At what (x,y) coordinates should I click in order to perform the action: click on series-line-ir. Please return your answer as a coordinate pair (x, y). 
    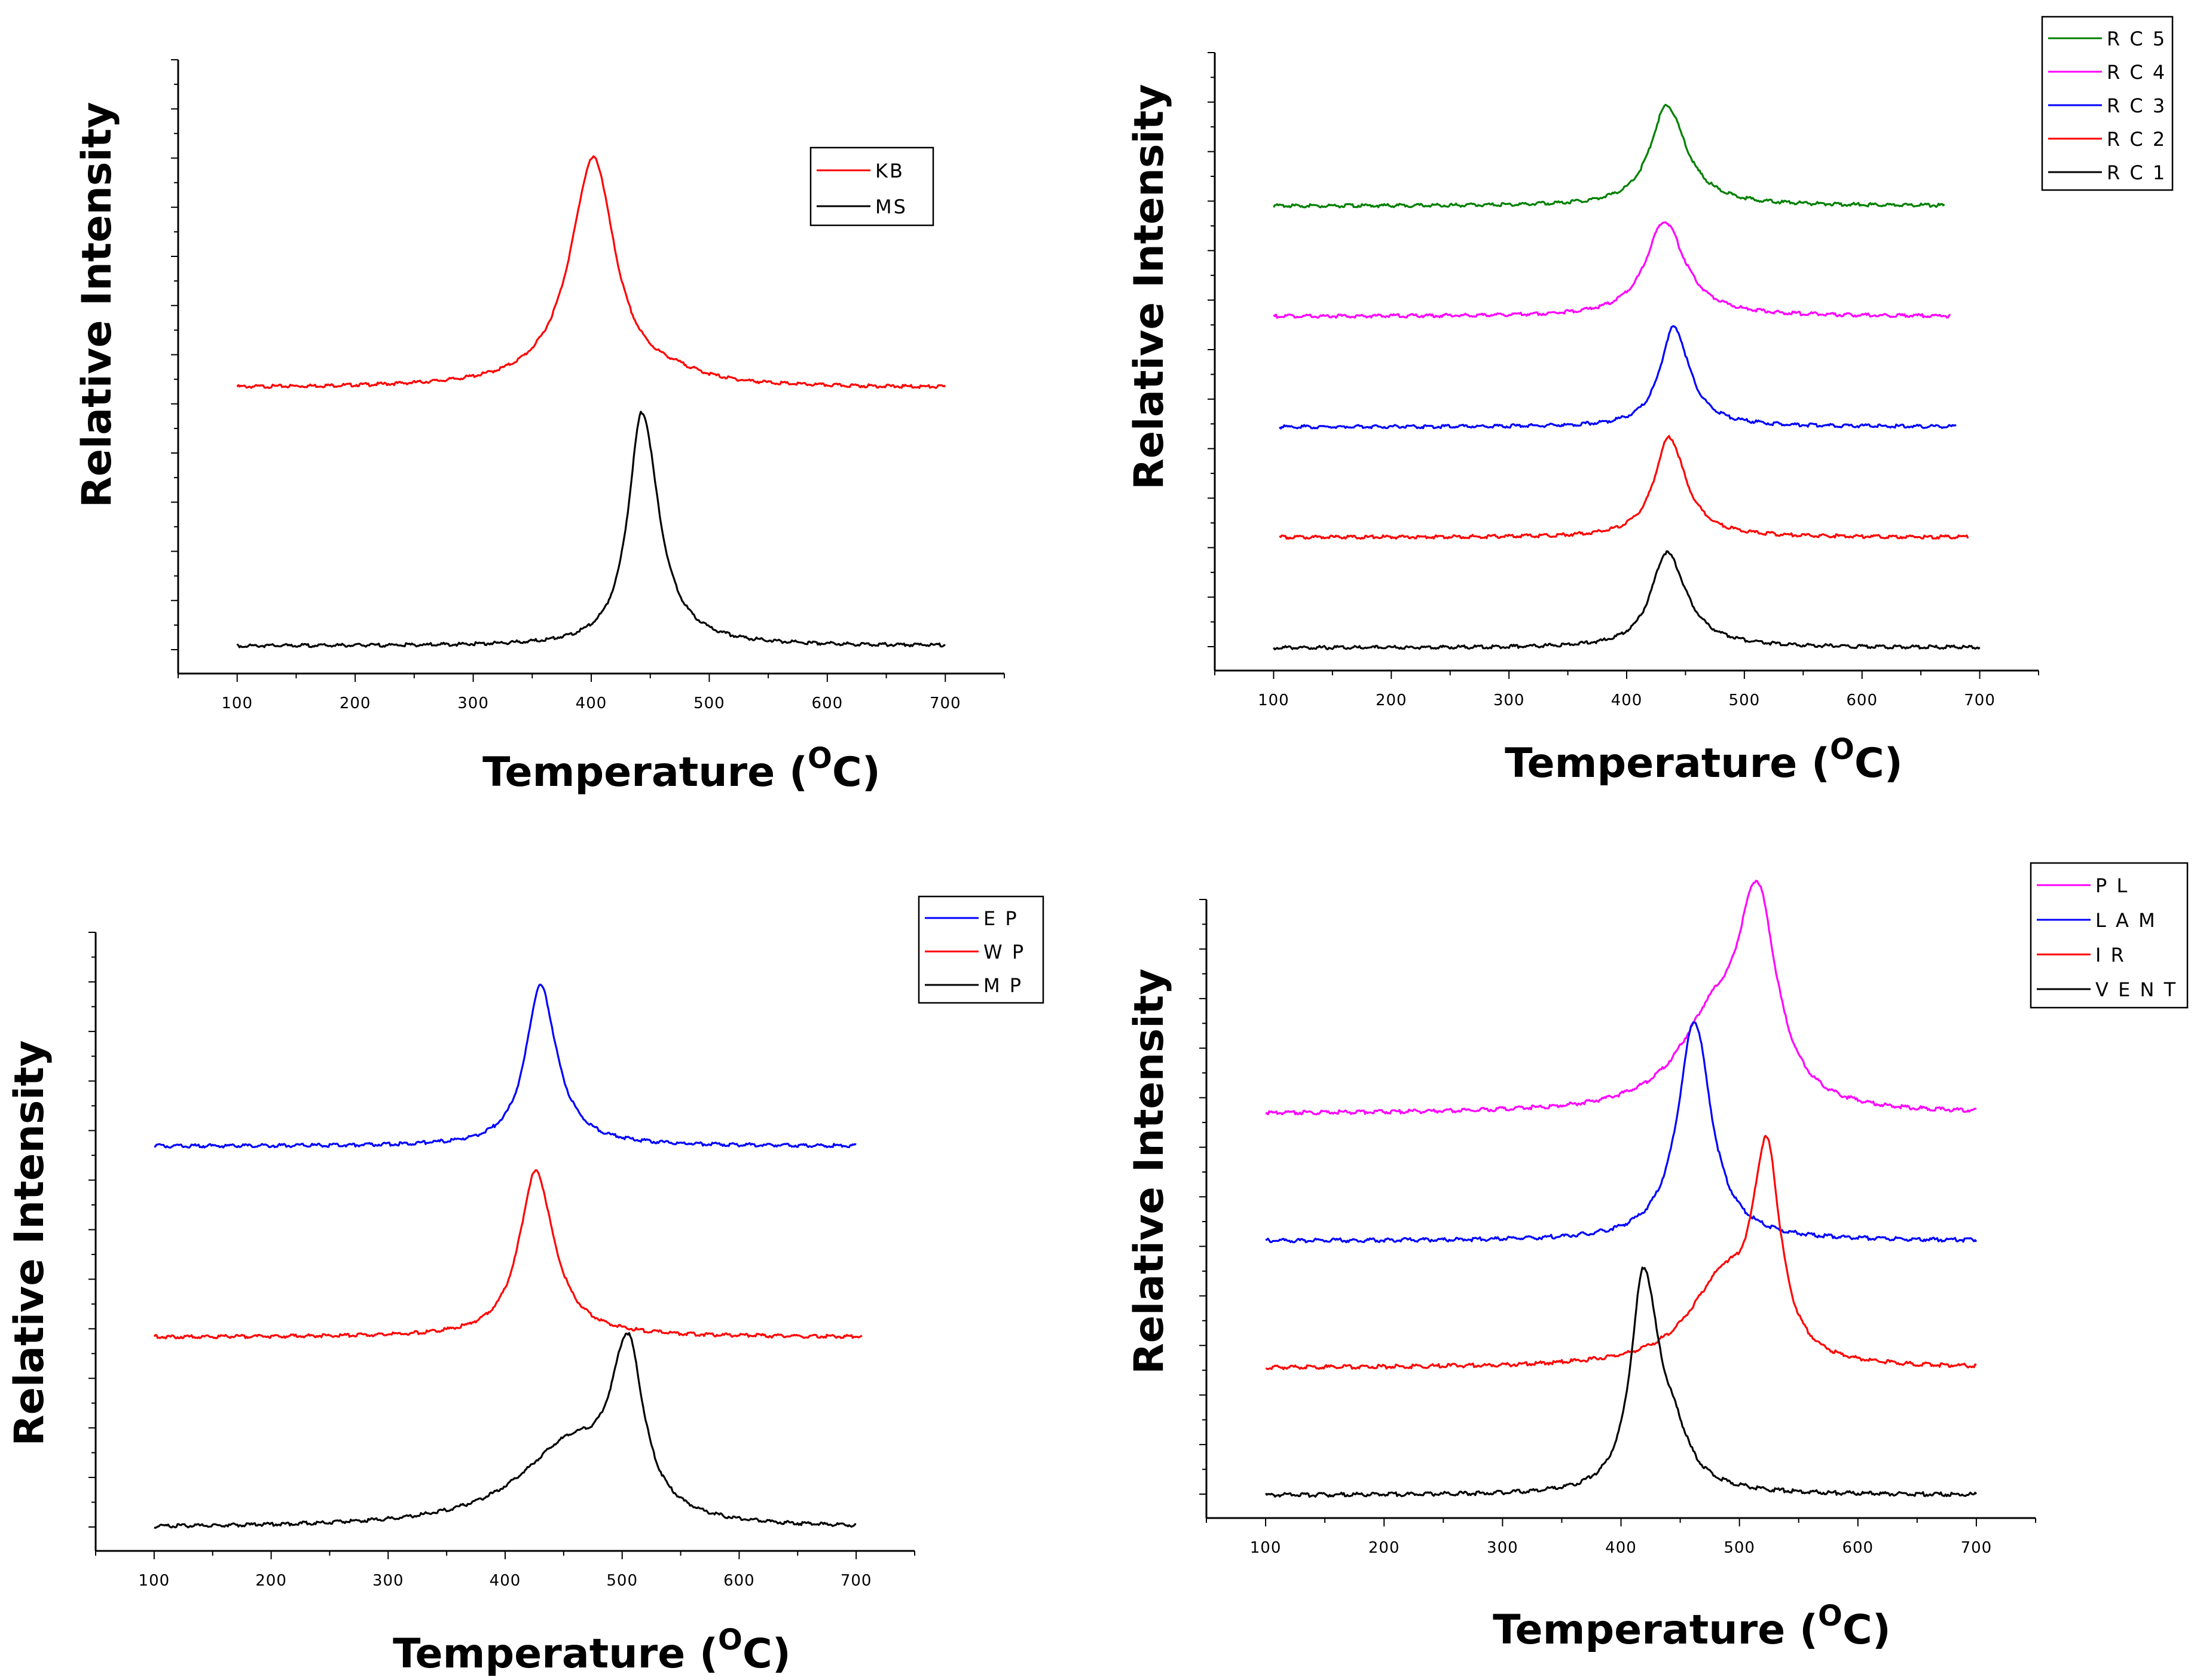
    Looking at the image, I should click on (1621, 1252).